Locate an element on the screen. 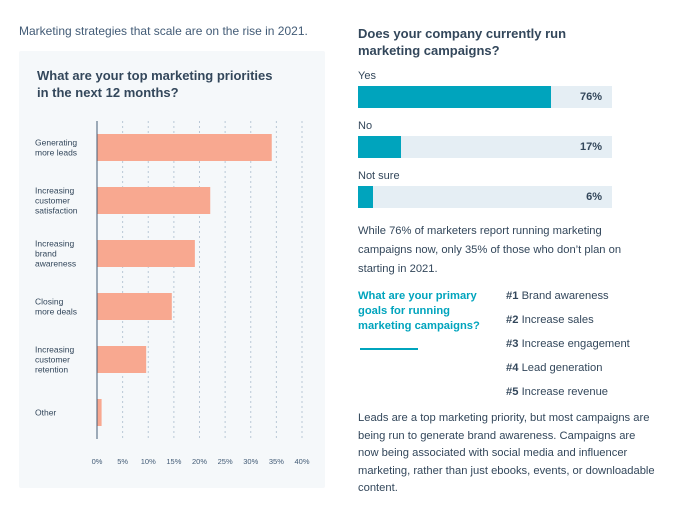 This screenshot has height=519, width=678. campaign-bar-track: 76% is located at coordinates (485, 97).